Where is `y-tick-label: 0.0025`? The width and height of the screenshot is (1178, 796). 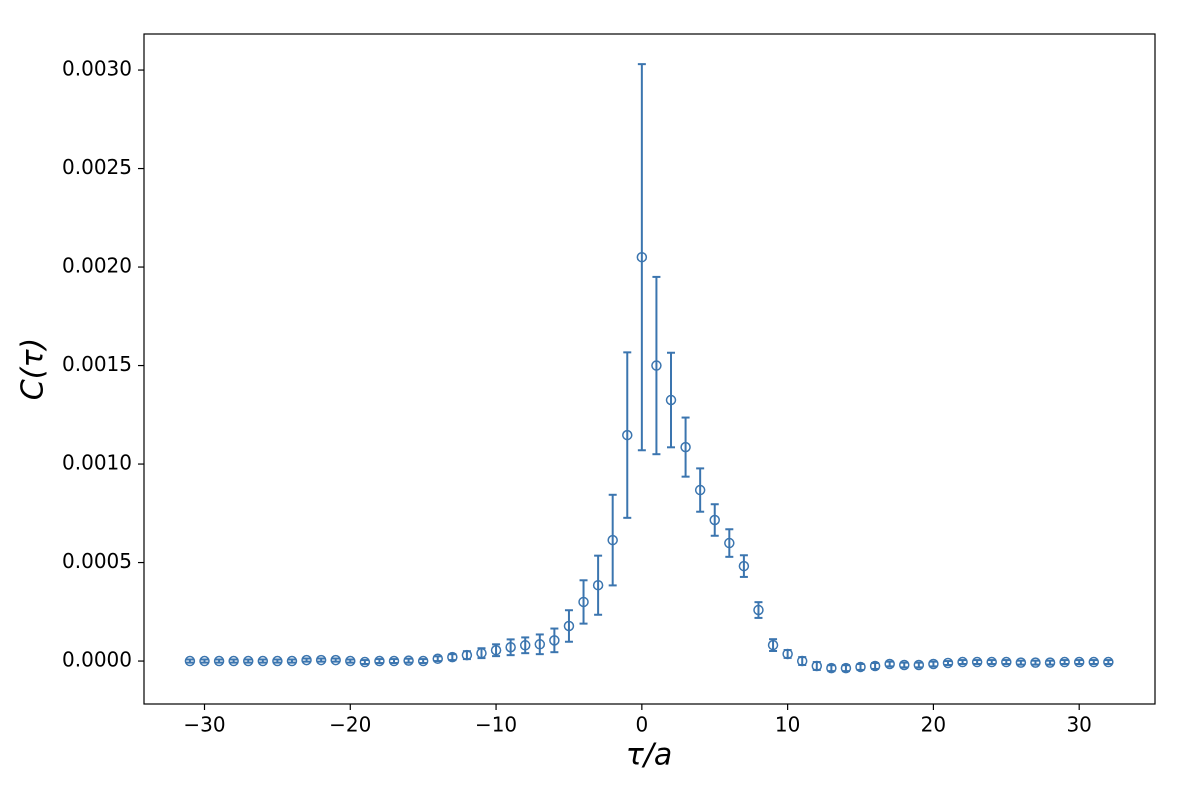 y-tick-label: 0.0025 is located at coordinates (97, 167).